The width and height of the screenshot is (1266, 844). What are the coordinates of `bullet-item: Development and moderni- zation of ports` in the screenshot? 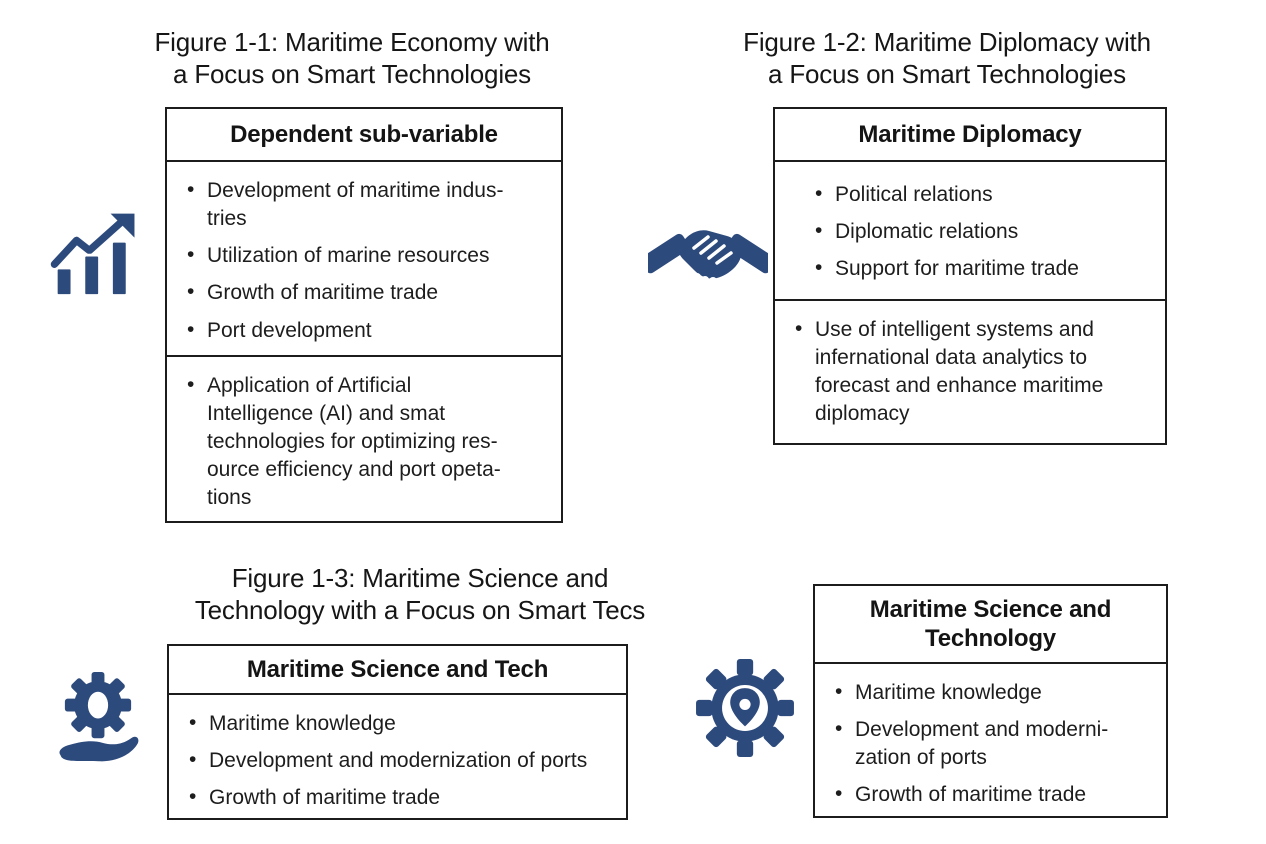 It's located at (994, 743).